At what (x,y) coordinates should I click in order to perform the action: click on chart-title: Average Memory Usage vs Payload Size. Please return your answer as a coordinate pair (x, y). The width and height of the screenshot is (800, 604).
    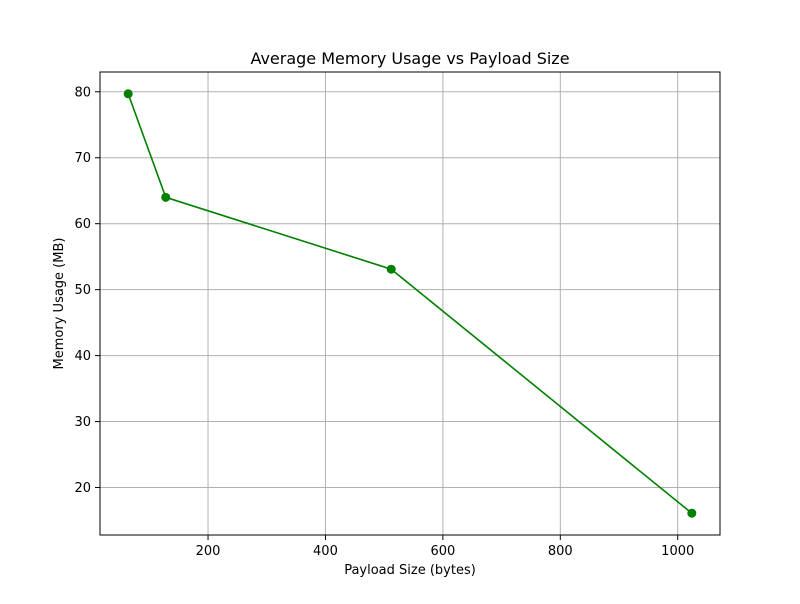
    Looking at the image, I should click on (409, 58).